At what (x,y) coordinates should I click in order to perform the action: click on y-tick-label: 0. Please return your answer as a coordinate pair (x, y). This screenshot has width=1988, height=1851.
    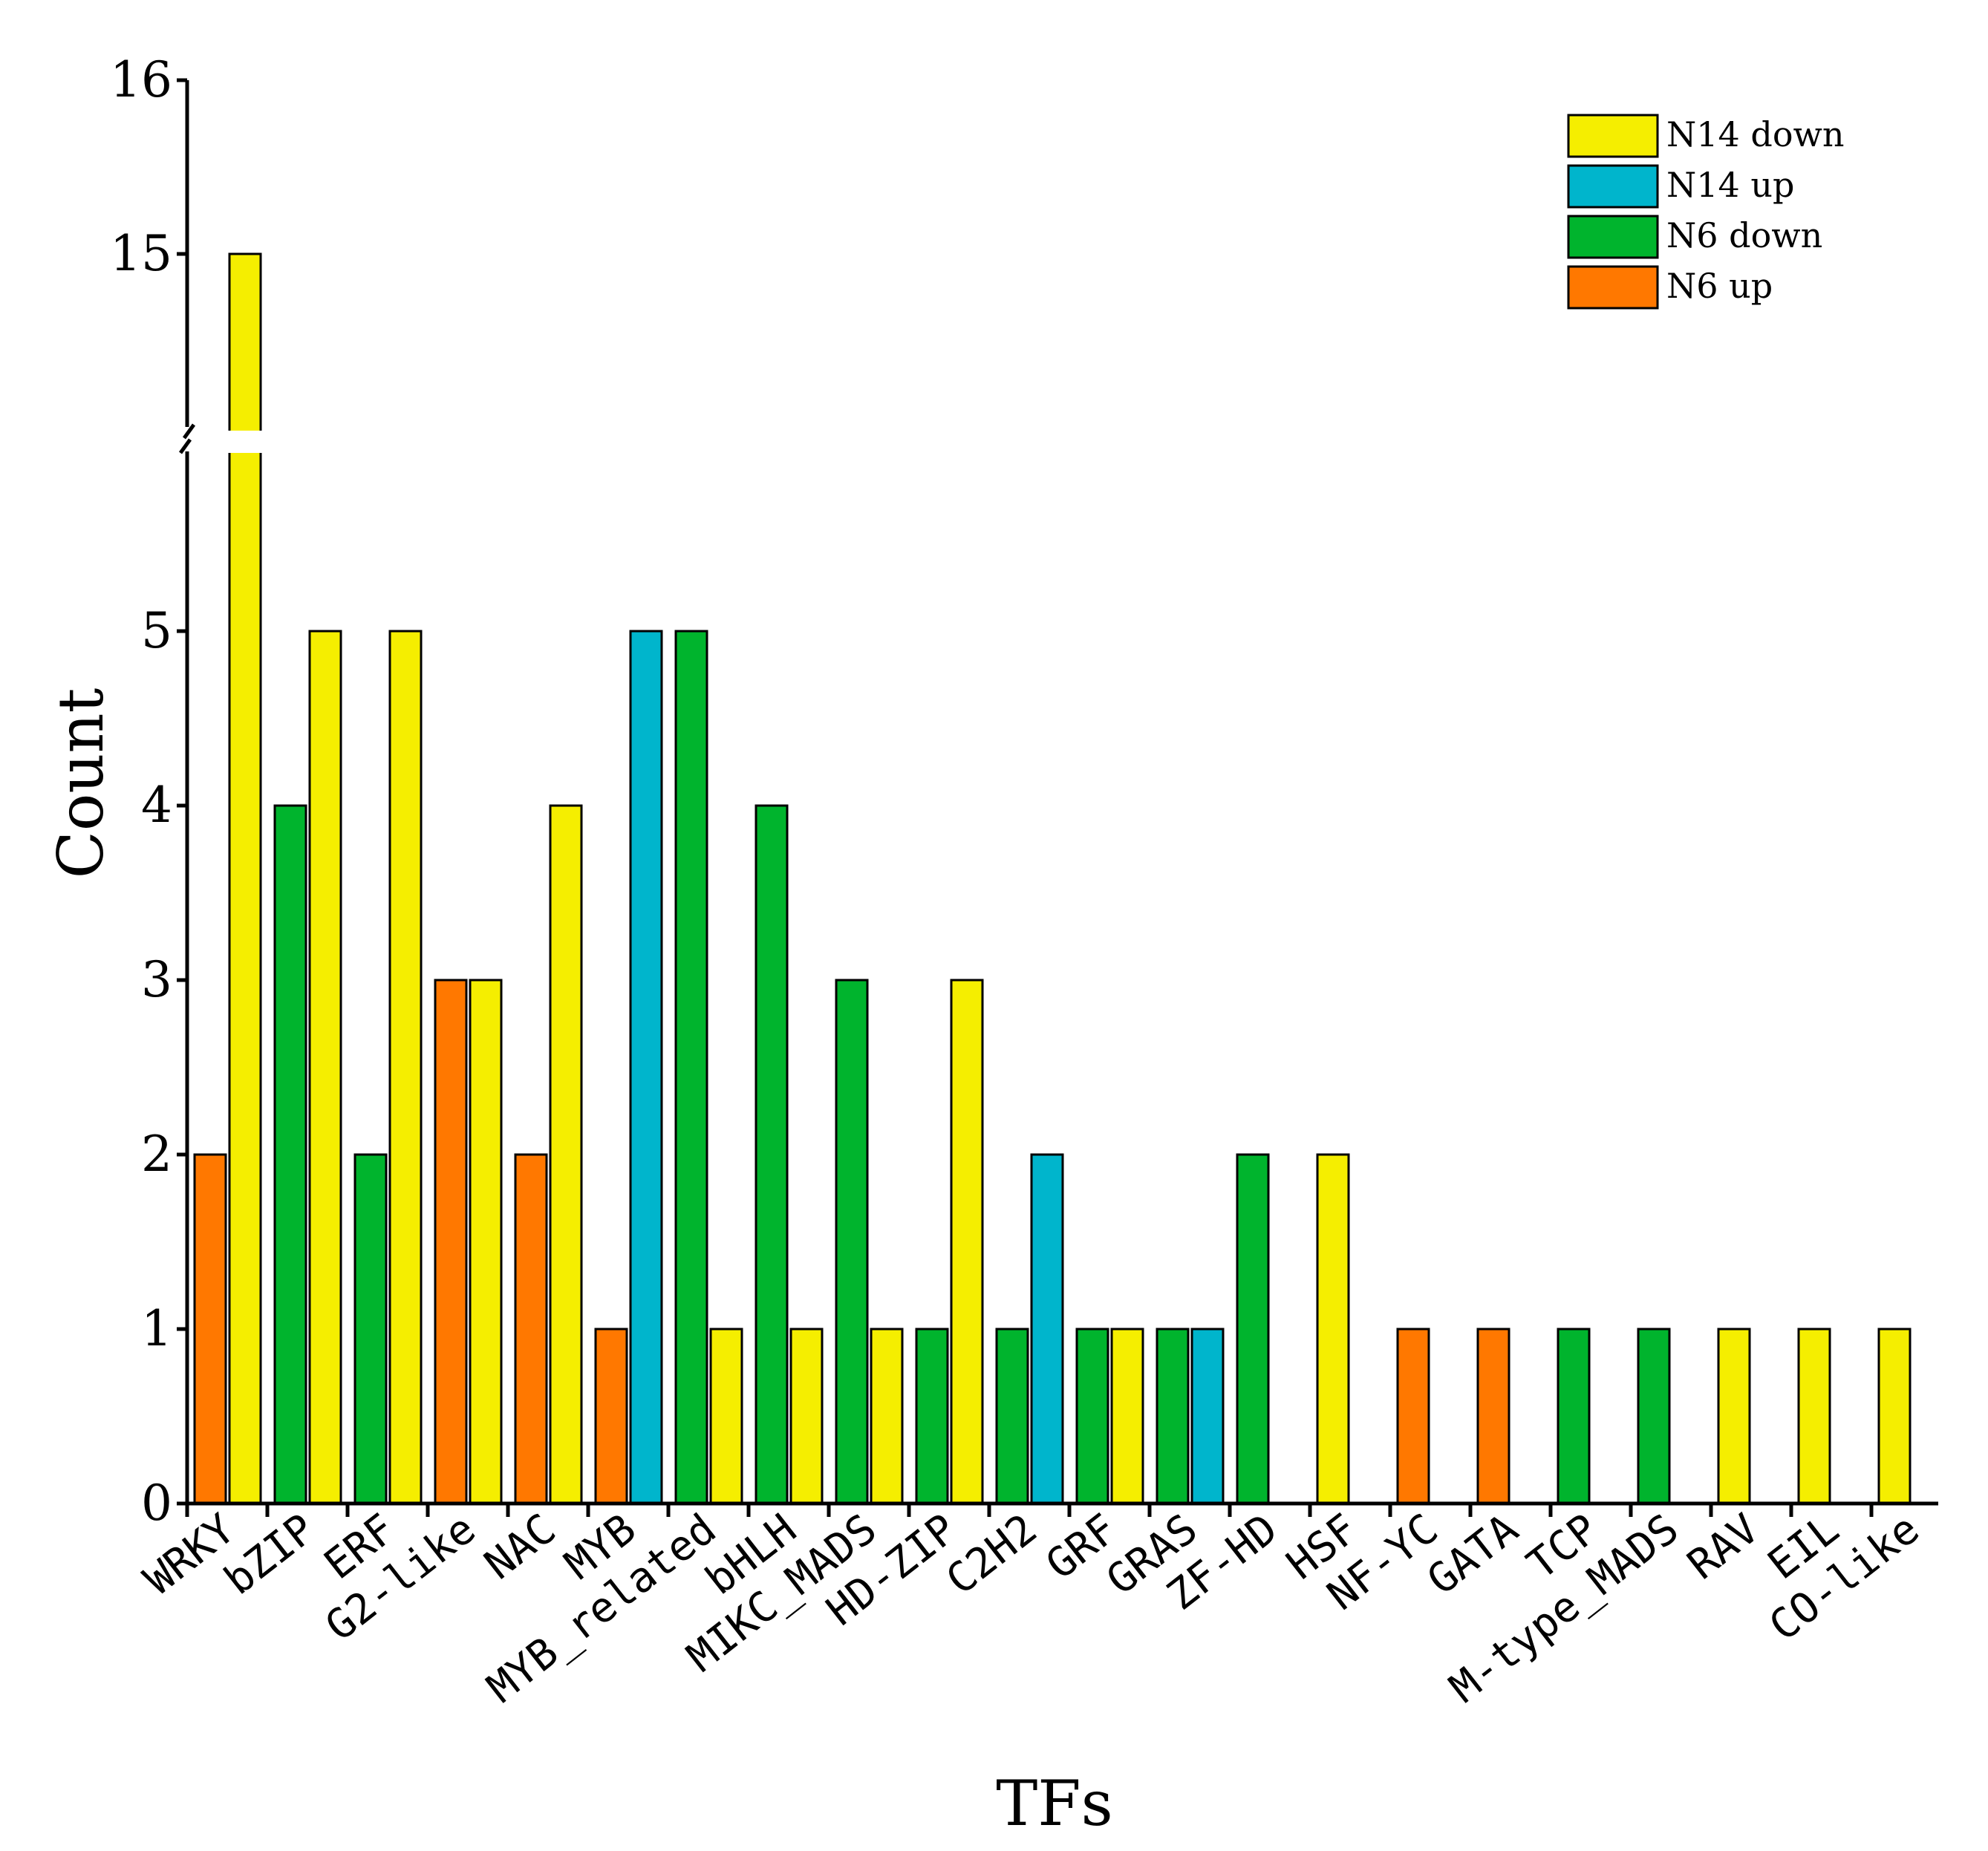
    Looking at the image, I should click on (156, 1503).